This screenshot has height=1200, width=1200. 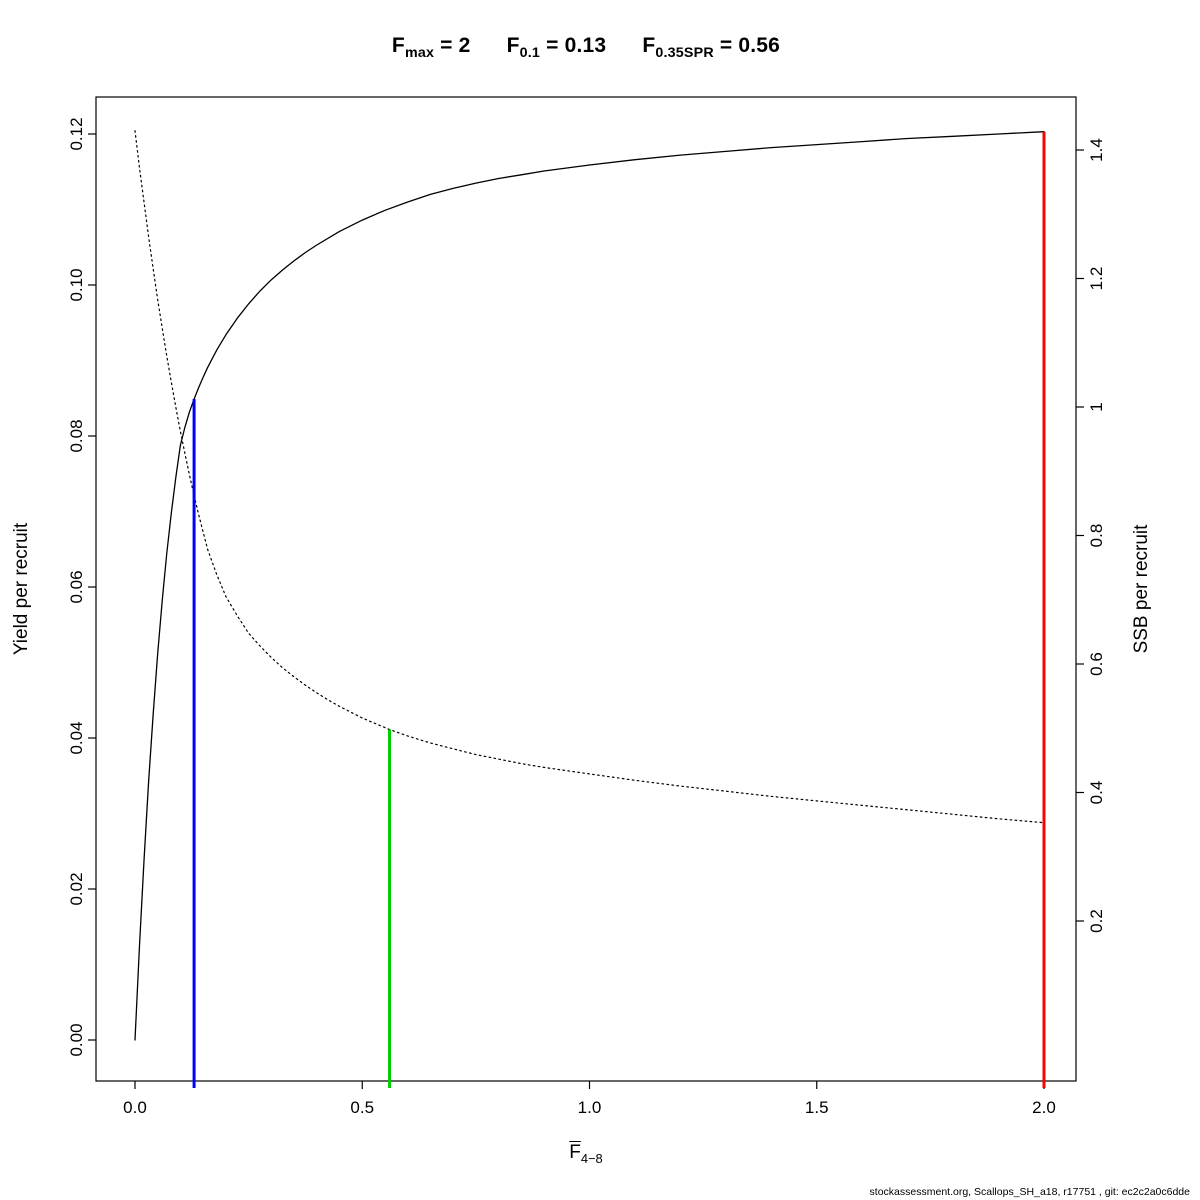 What do you see at coordinates (1096, 279) in the screenshot?
I see `right-axis-tick-label: 1.2` at bounding box center [1096, 279].